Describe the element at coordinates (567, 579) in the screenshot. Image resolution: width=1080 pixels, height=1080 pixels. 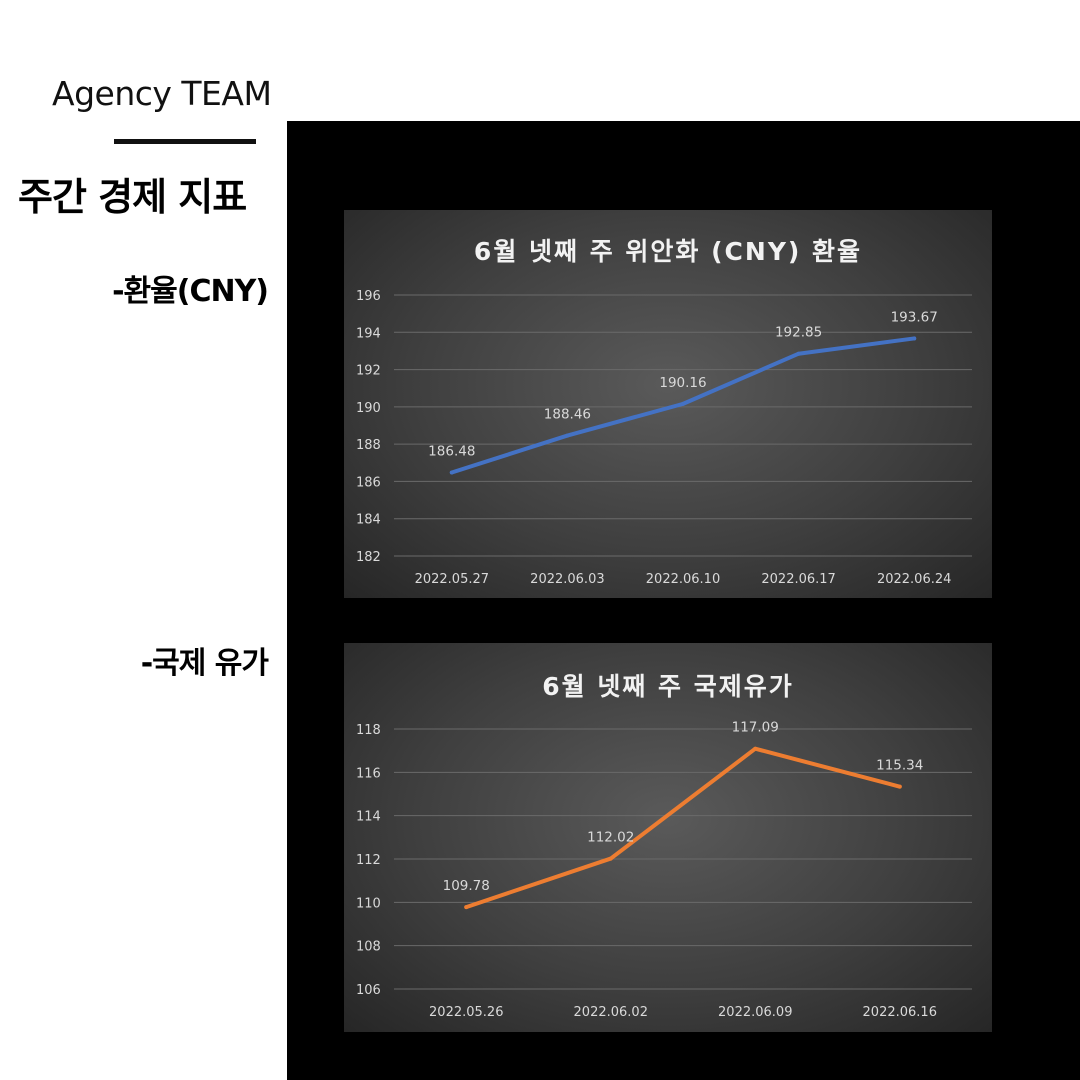
I see `cny-x-tick-label: 2022.06.03` at that location.